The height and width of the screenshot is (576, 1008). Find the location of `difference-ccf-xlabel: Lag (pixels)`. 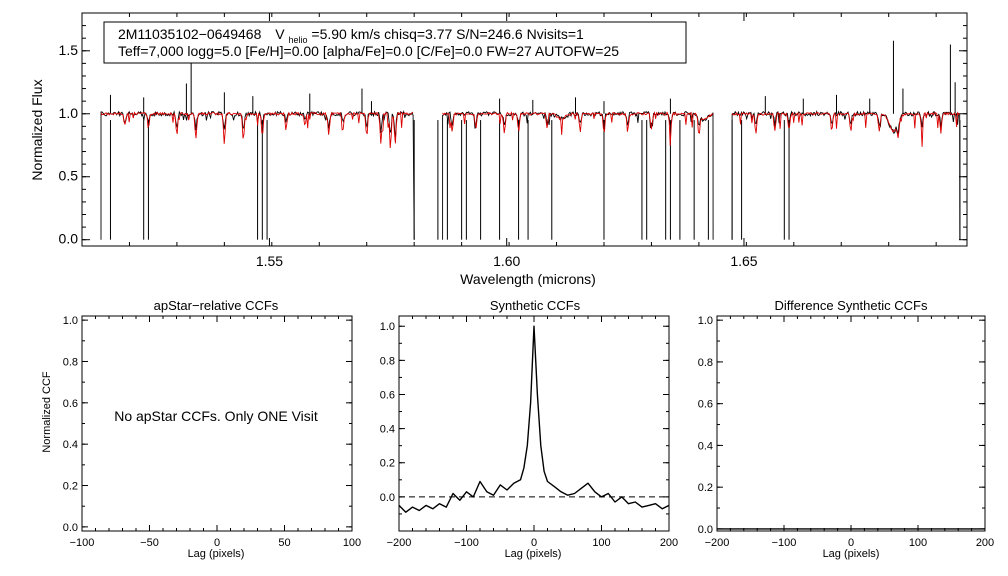

difference-ccf-xlabel: Lag (pixels) is located at coordinates (851, 554).